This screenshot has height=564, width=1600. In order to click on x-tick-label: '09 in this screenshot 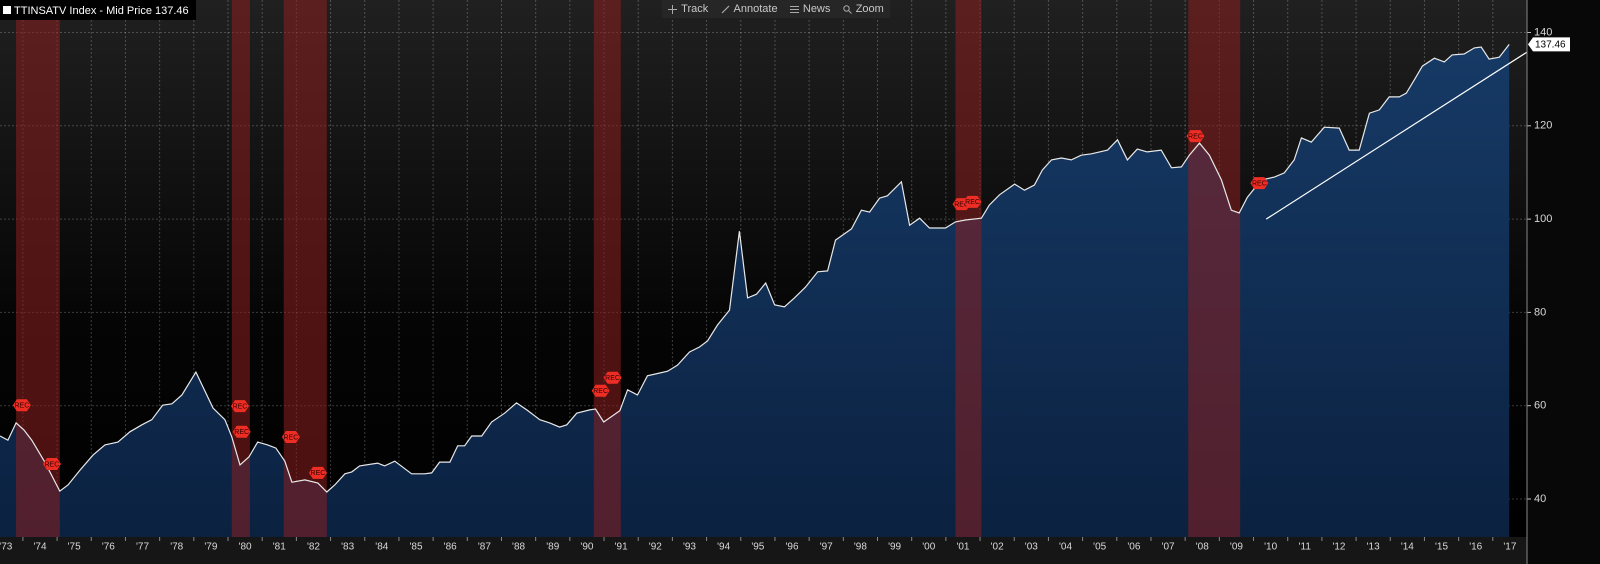, I will do `click(1236, 547)`.